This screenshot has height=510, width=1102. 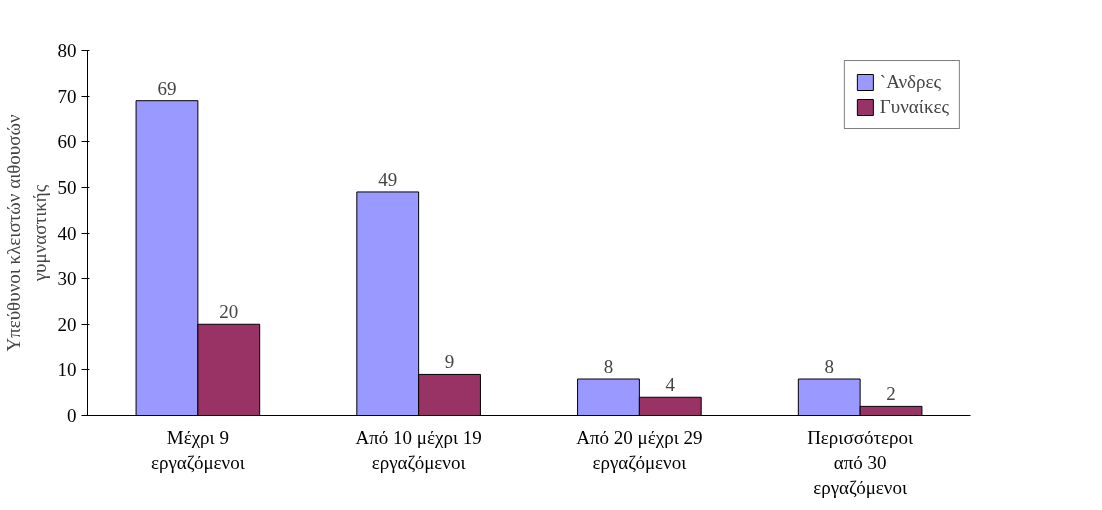 I want to click on y-axis-title: Υπεύθυνοι κλειστών αιθουσών γυμναστικής, so click(x=26, y=233).